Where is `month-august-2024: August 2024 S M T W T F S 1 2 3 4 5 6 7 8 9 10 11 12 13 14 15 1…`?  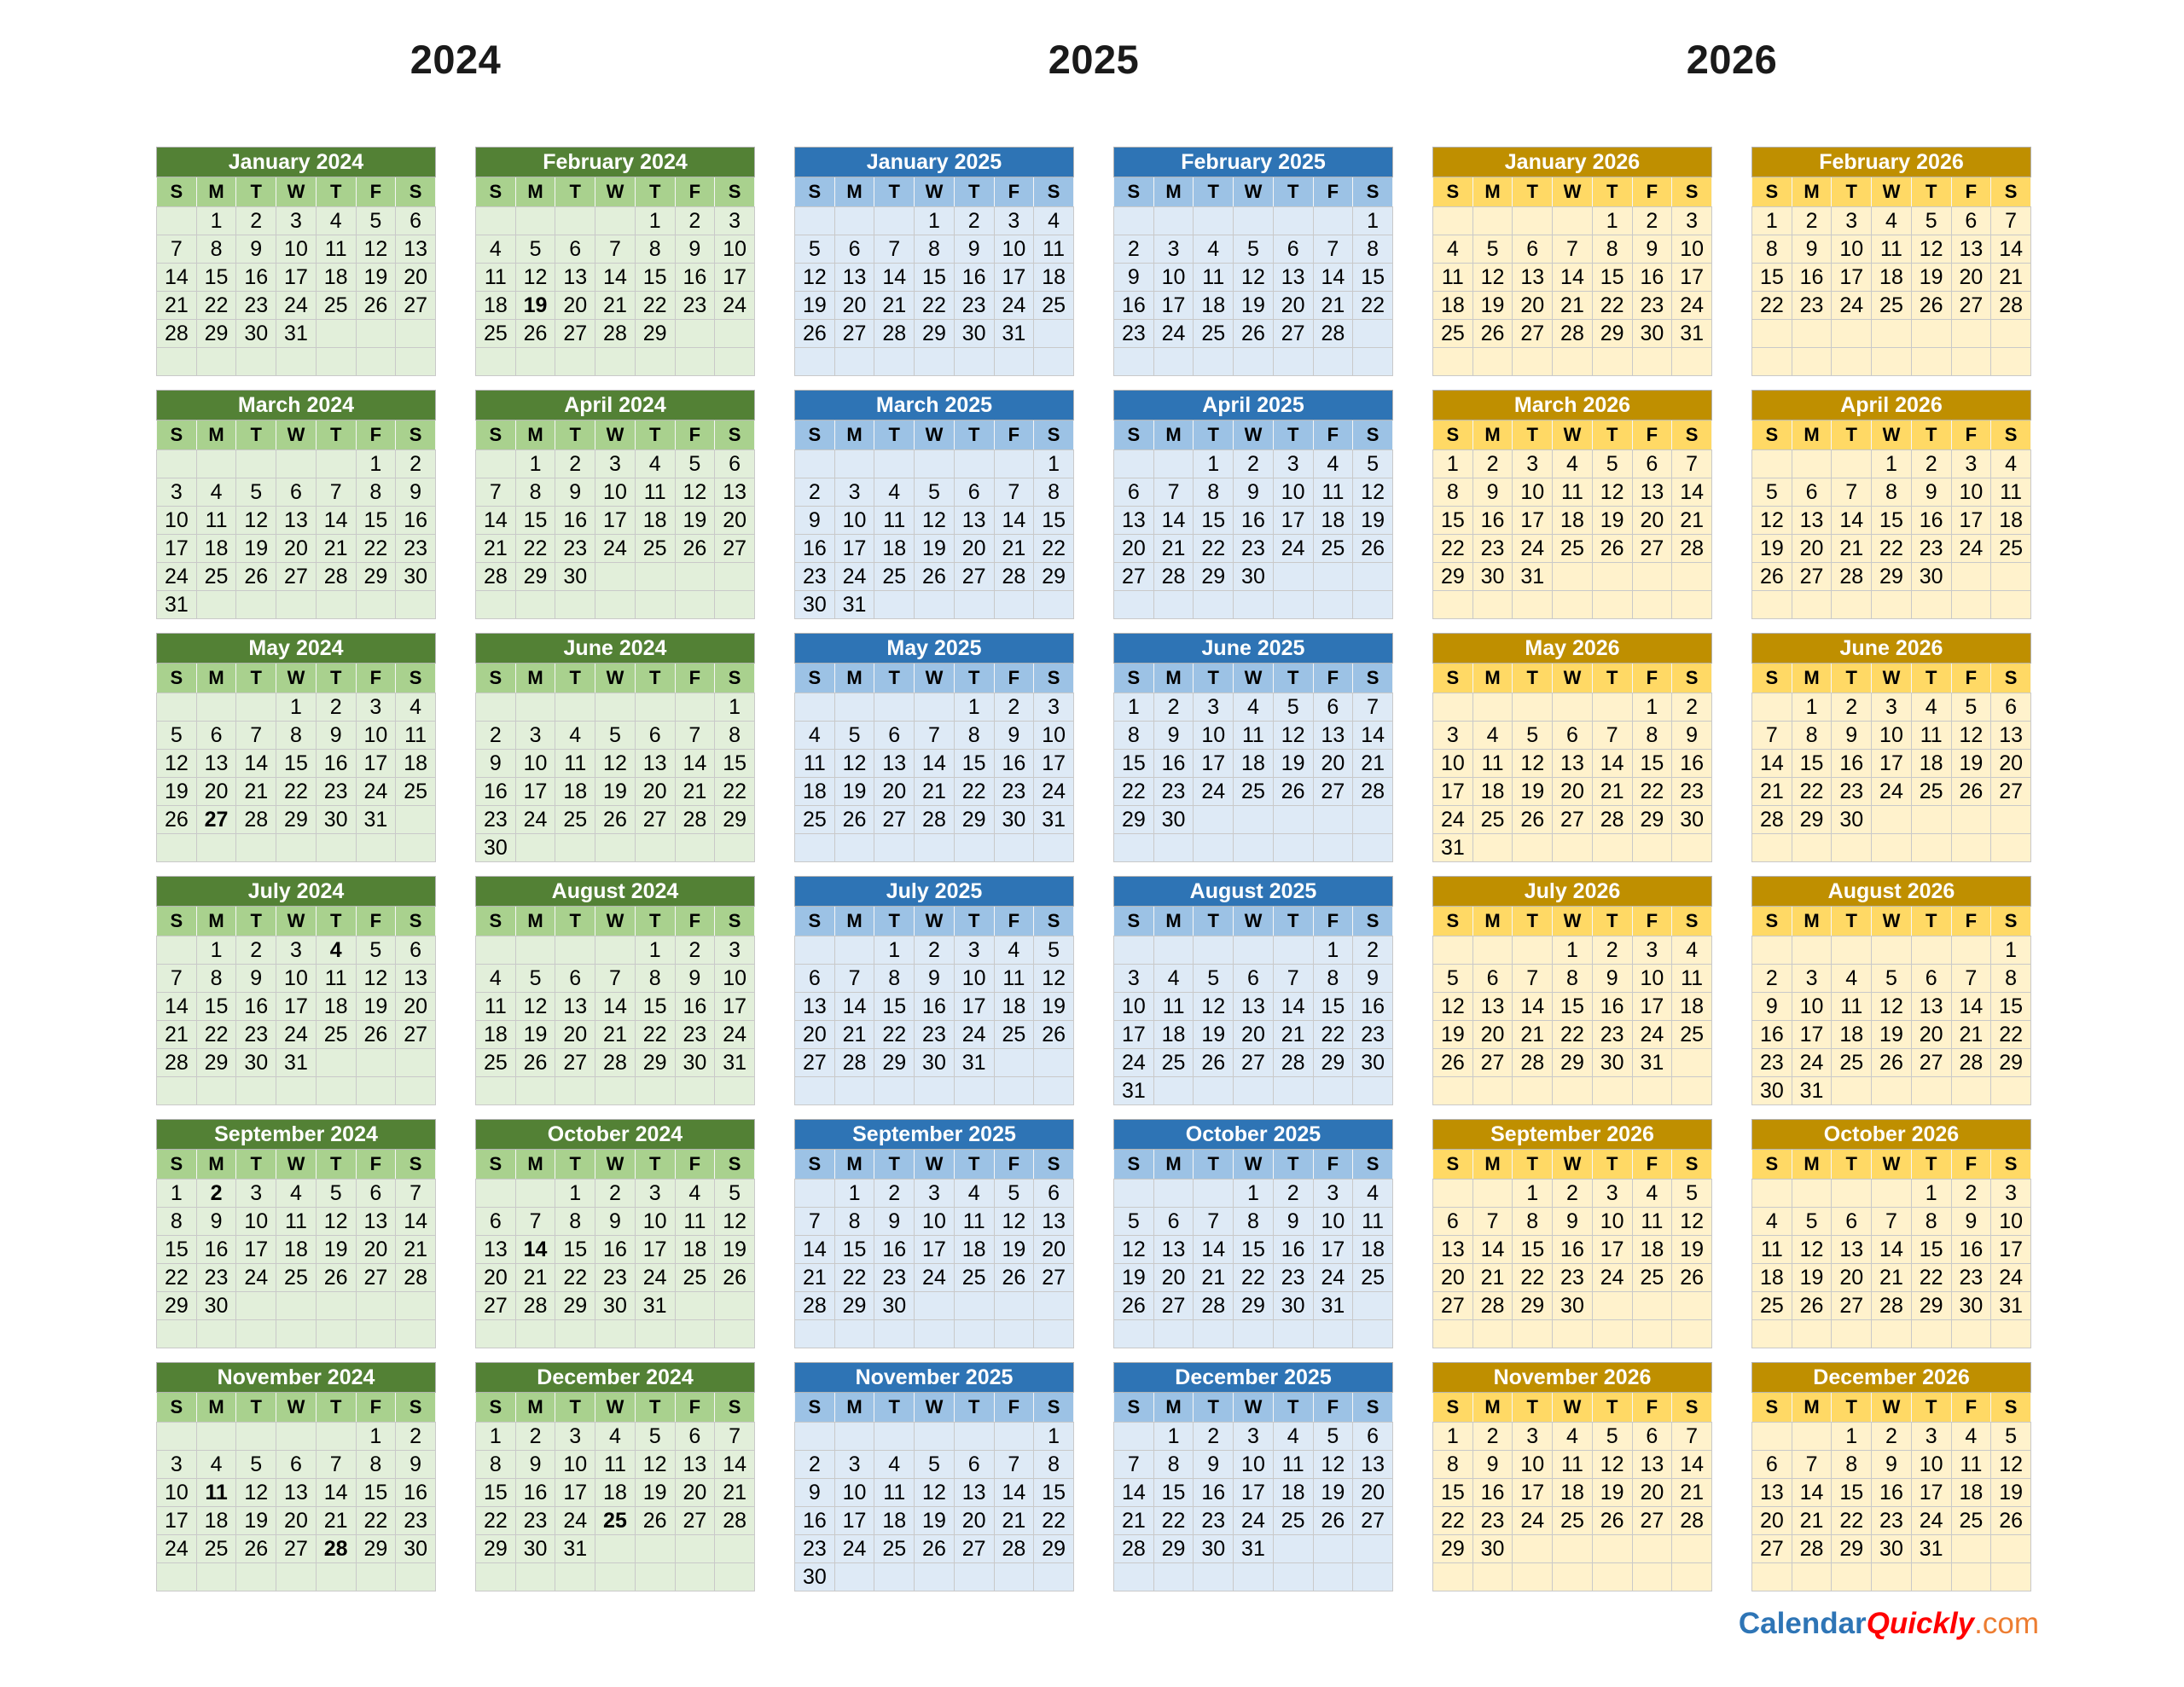 month-august-2024: August 2024 S M T W T F S 1 2 3 4 5 6 7 8 9 10 11 12 13 14 15 1… is located at coordinates (615, 990).